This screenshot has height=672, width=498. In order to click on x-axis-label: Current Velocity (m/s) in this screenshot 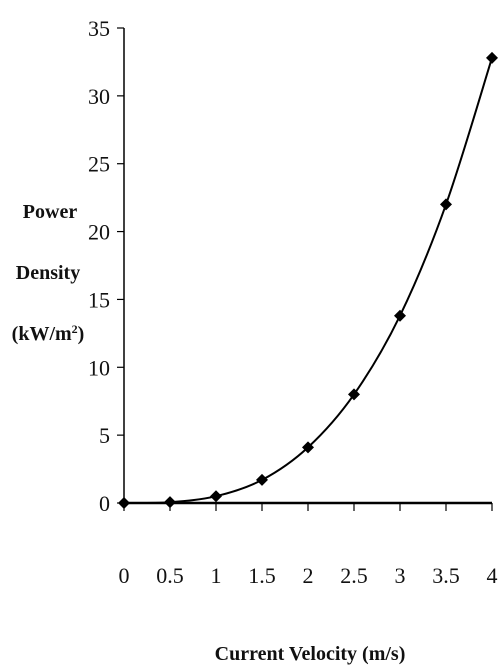, I will do `click(310, 654)`.